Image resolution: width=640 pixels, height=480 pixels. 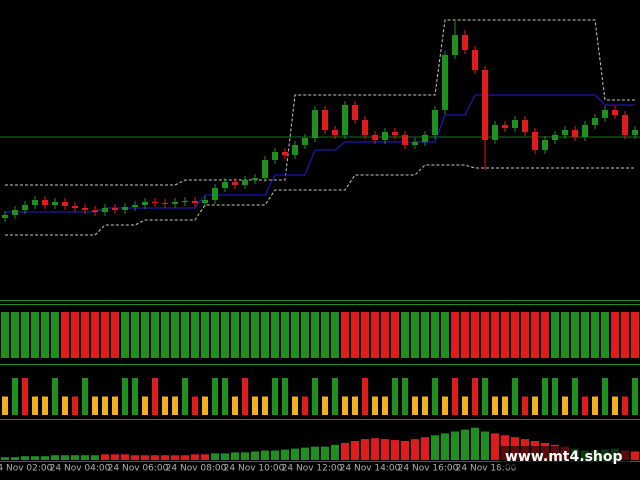 I want to click on time-label: 24 Nov 10:00, so click(x=254, y=469).